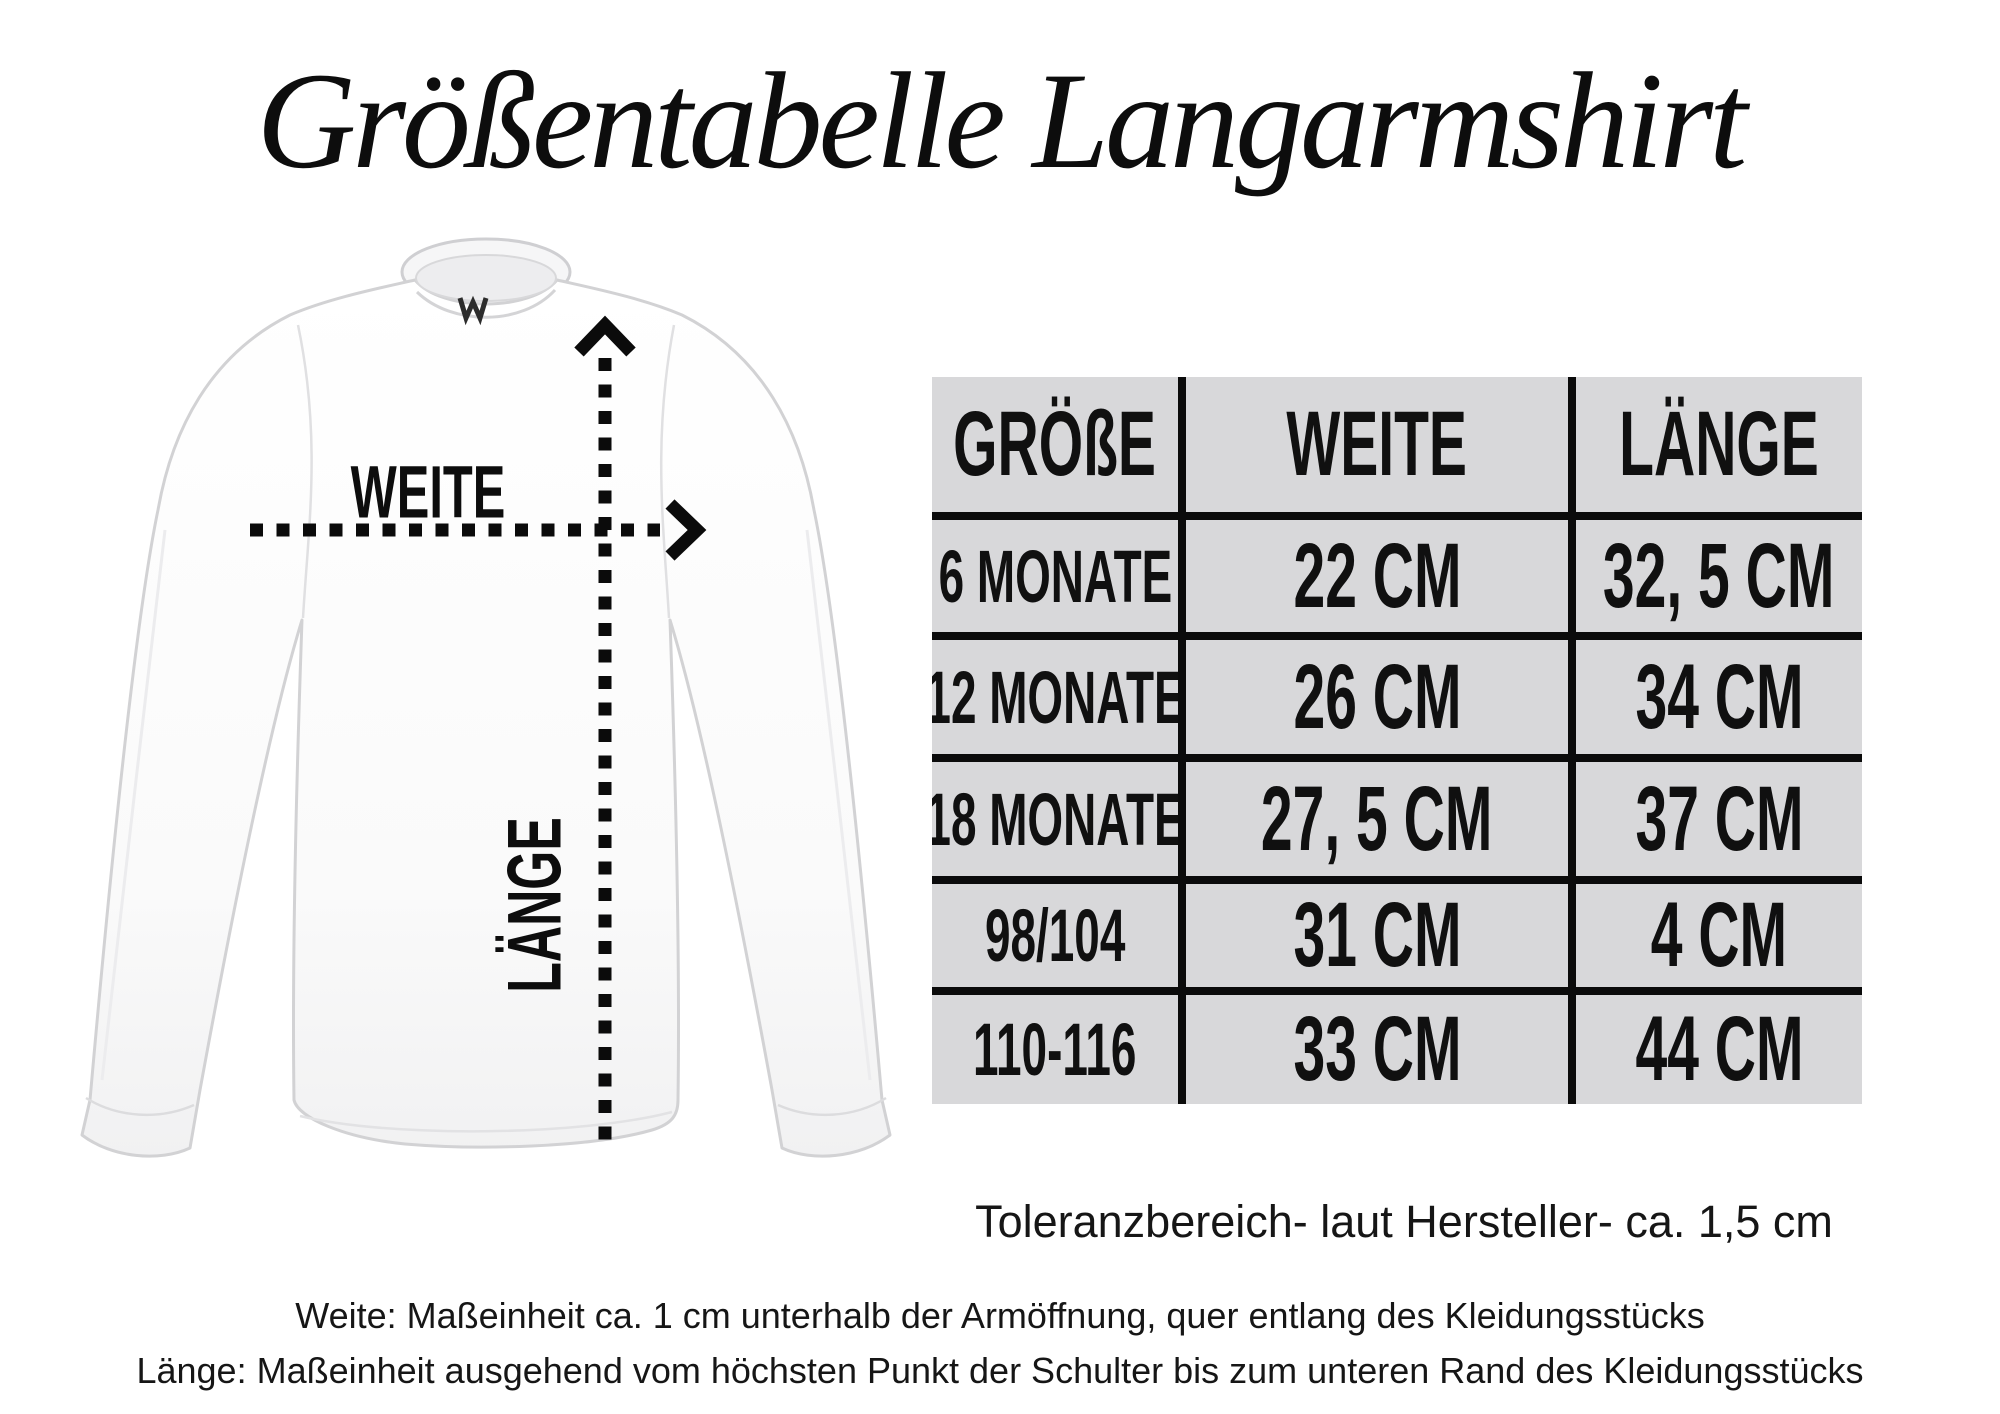  What do you see at coordinates (1055, 444) in the screenshot?
I see `header-groesse: GRÖßE` at bounding box center [1055, 444].